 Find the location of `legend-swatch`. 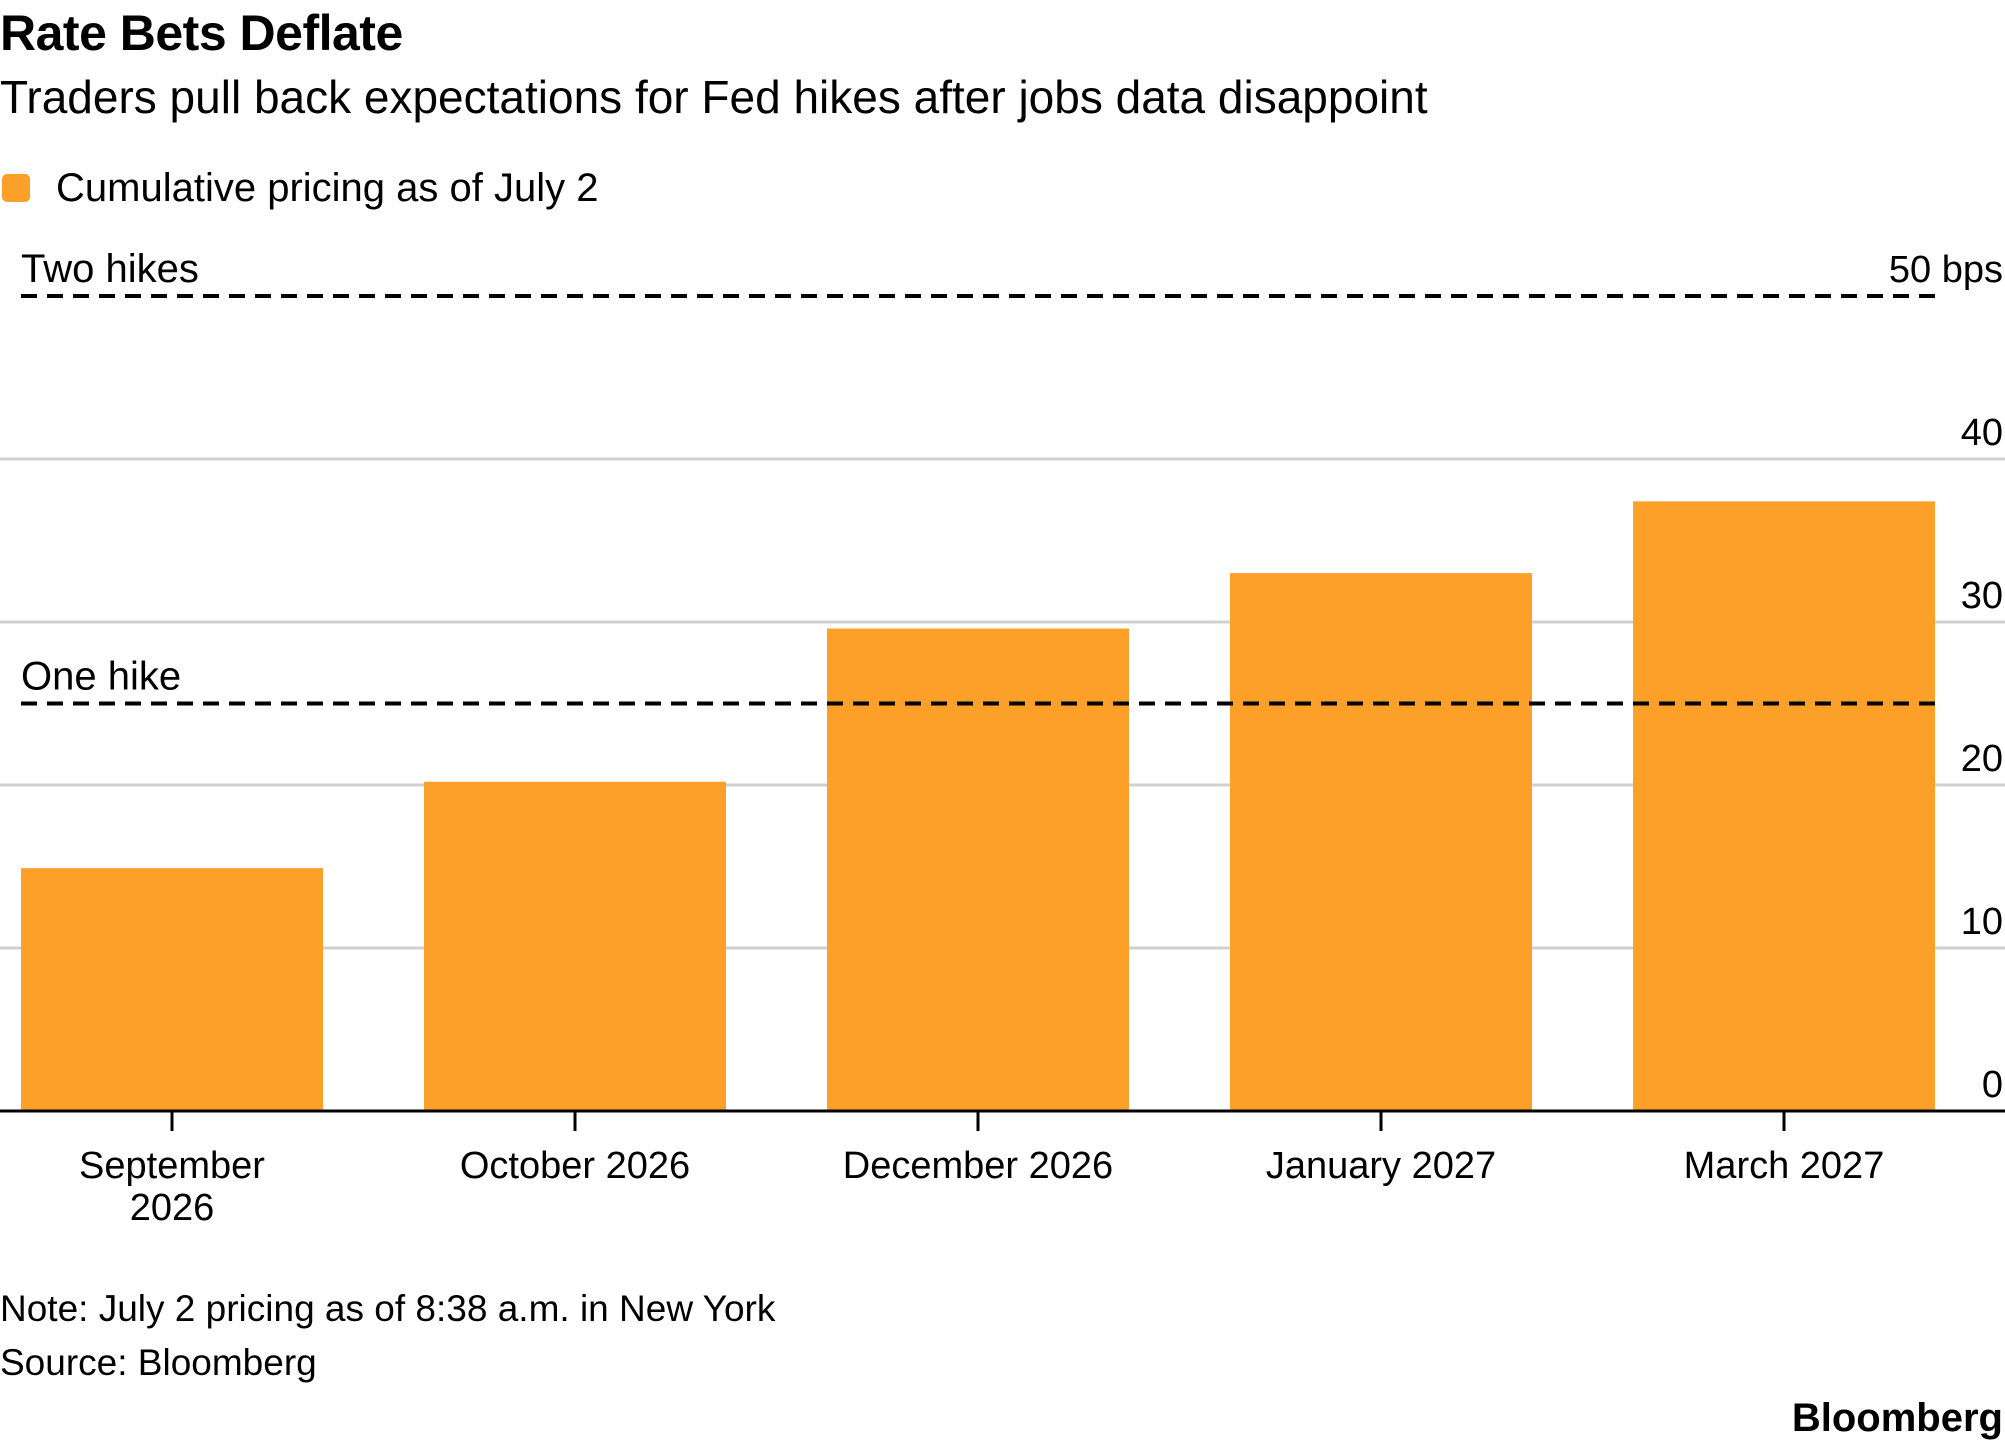

legend-swatch is located at coordinates (16, 188).